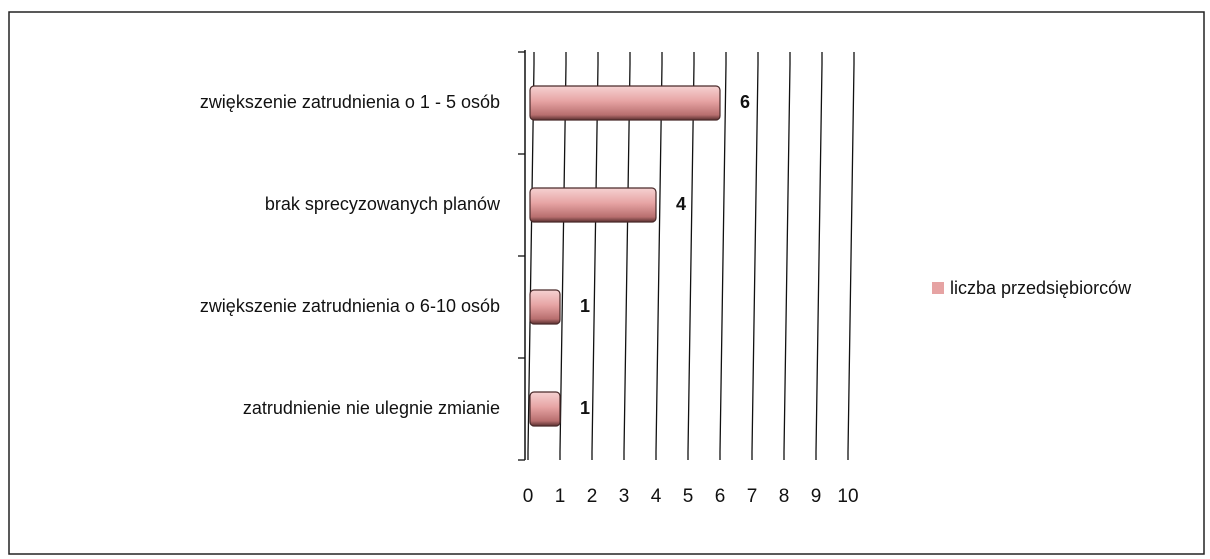 This screenshot has width=1210, height=559. Describe the element at coordinates (383, 204) in the screenshot. I see `y-tick-label: brak sprecyzowanych planów` at that location.